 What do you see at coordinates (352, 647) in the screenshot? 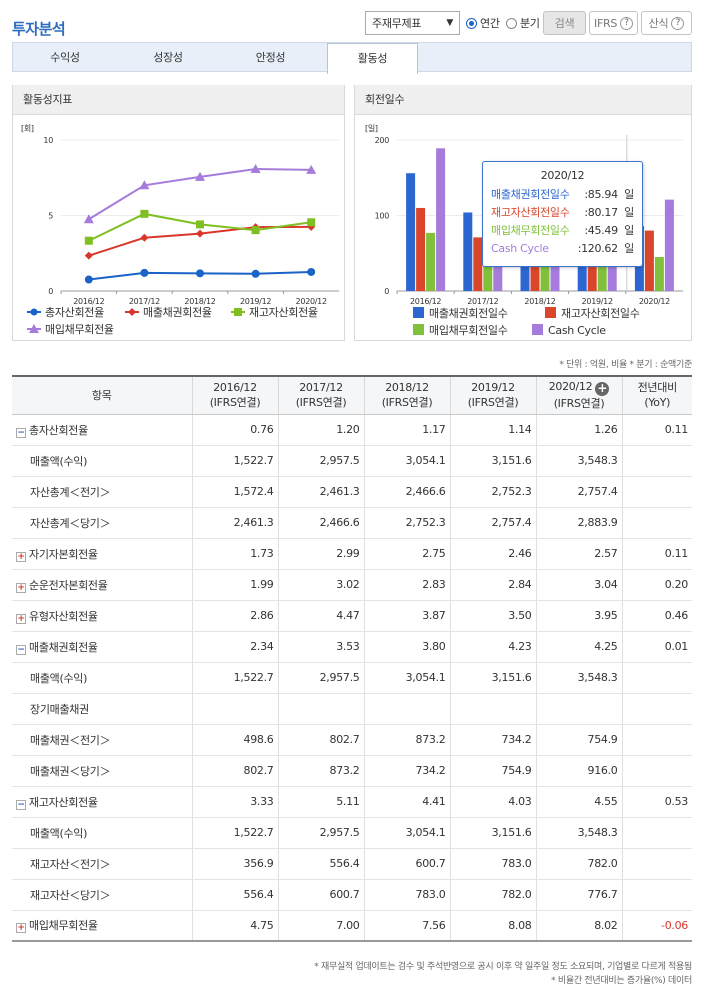
I see `table-row: − 매출채권회전율 2.34 3.53 3.80 4.23 4.25 0.01` at bounding box center [352, 647].